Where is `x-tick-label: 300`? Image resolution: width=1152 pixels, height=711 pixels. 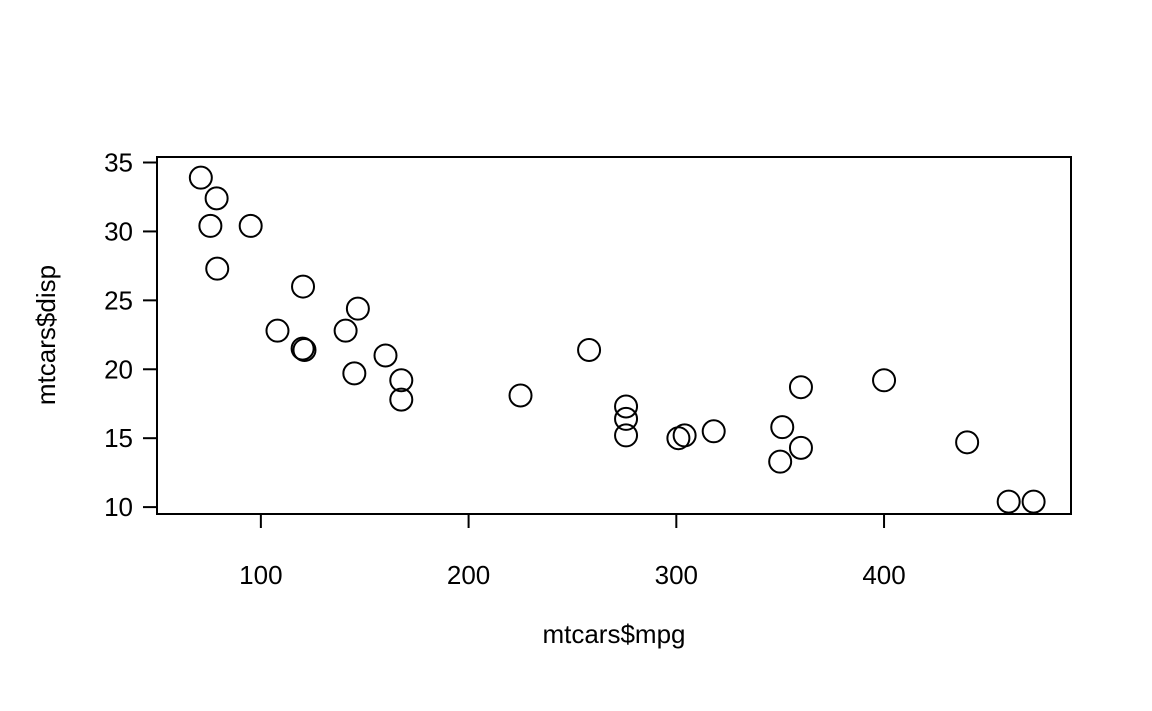
x-tick-label: 300 is located at coordinates (676, 575).